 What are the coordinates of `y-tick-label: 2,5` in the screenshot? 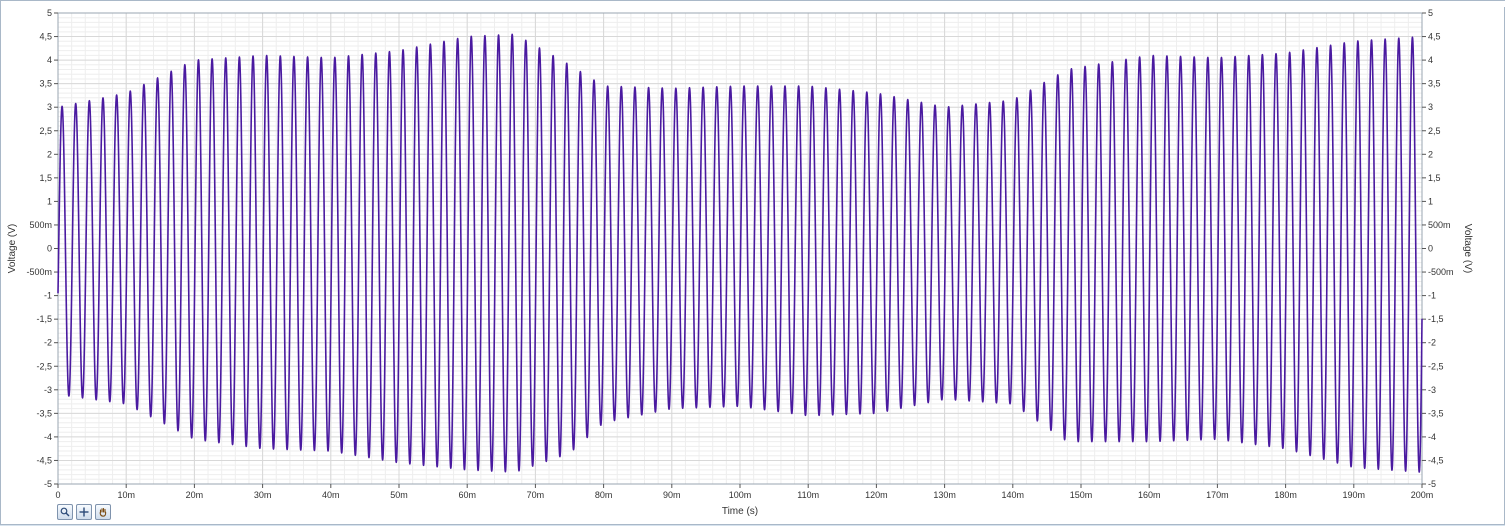 It's located at (45, 131).